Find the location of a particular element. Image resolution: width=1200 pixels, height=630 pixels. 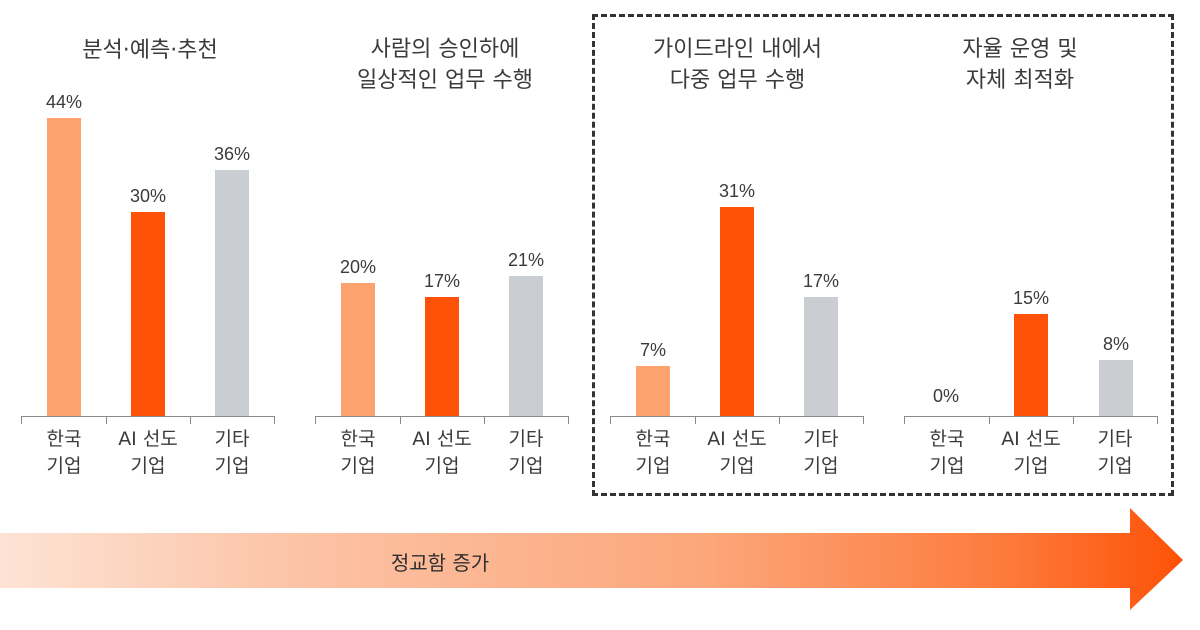

value-label: 30% is located at coordinates (148, 196).